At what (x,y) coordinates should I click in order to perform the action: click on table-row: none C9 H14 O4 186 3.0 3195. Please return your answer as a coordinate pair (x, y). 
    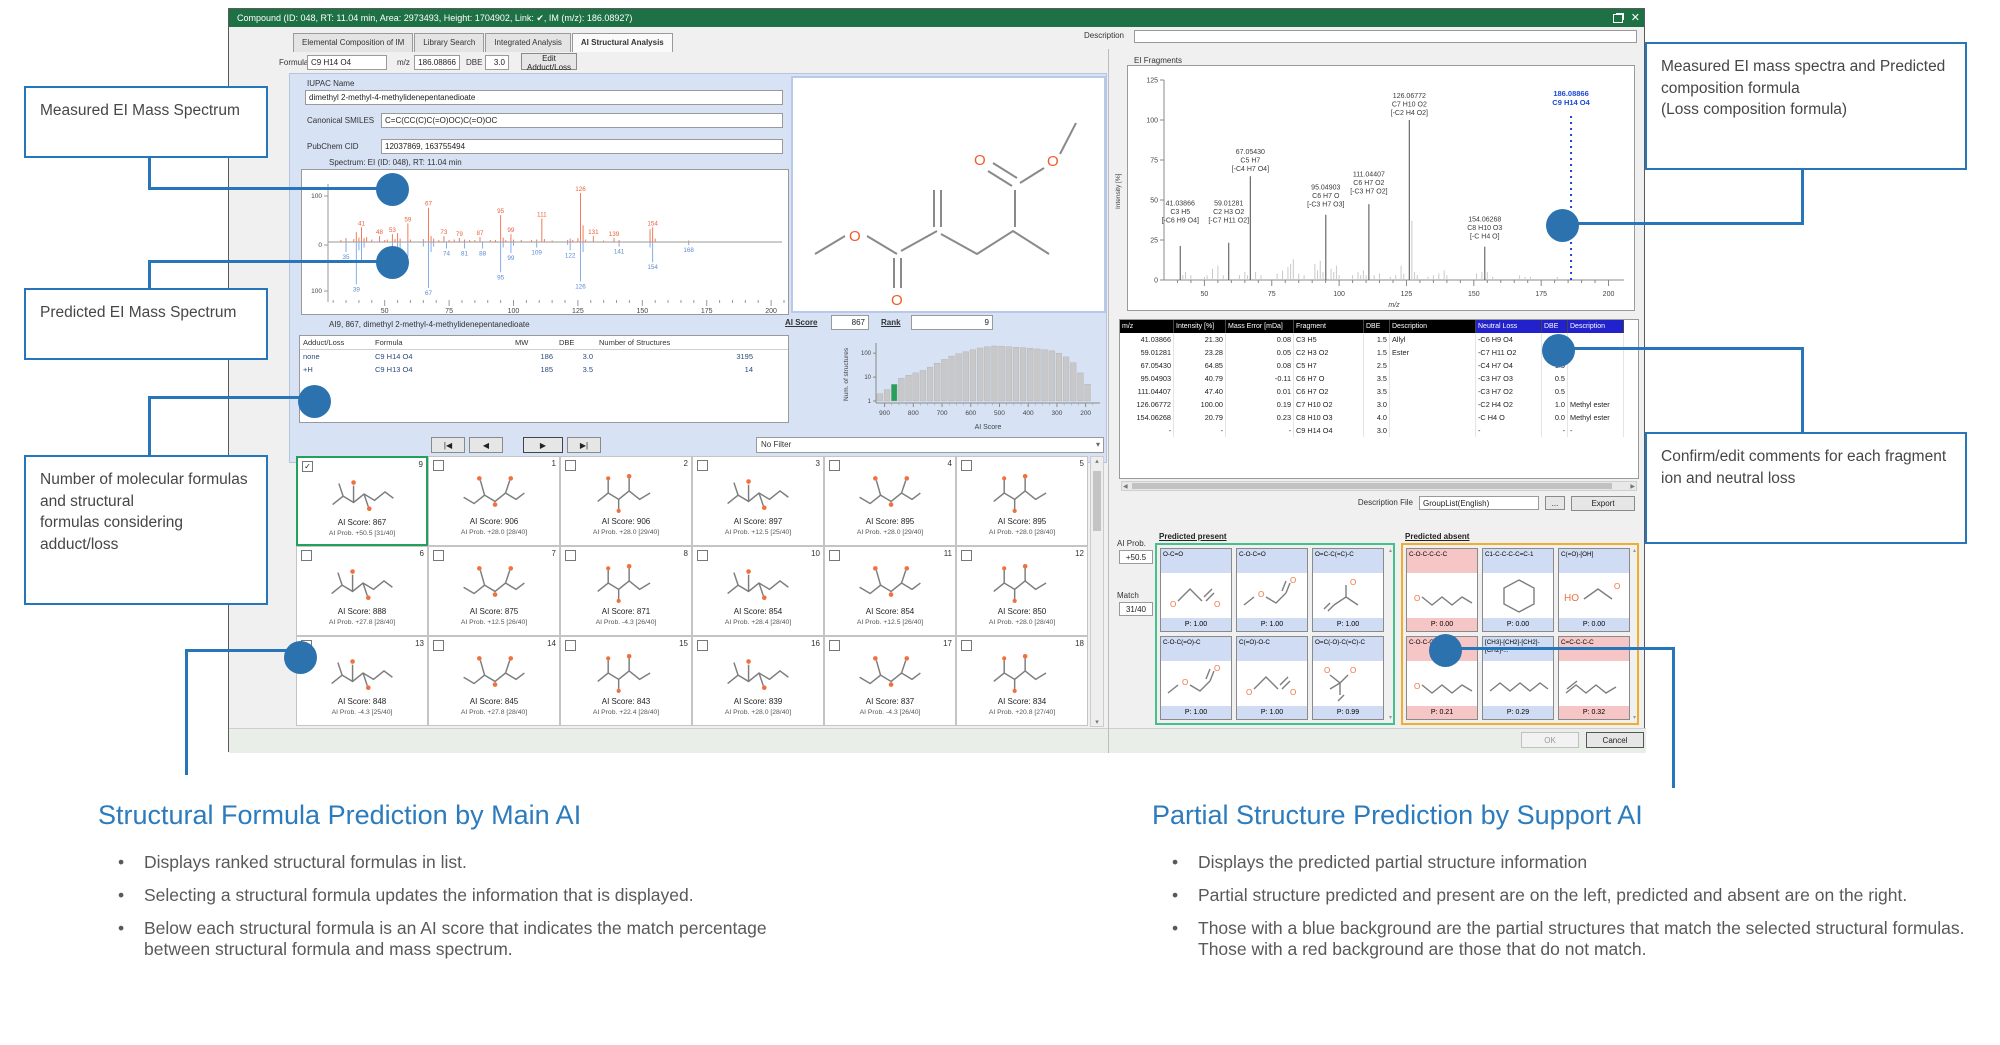
    Looking at the image, I should click on (544, 356).